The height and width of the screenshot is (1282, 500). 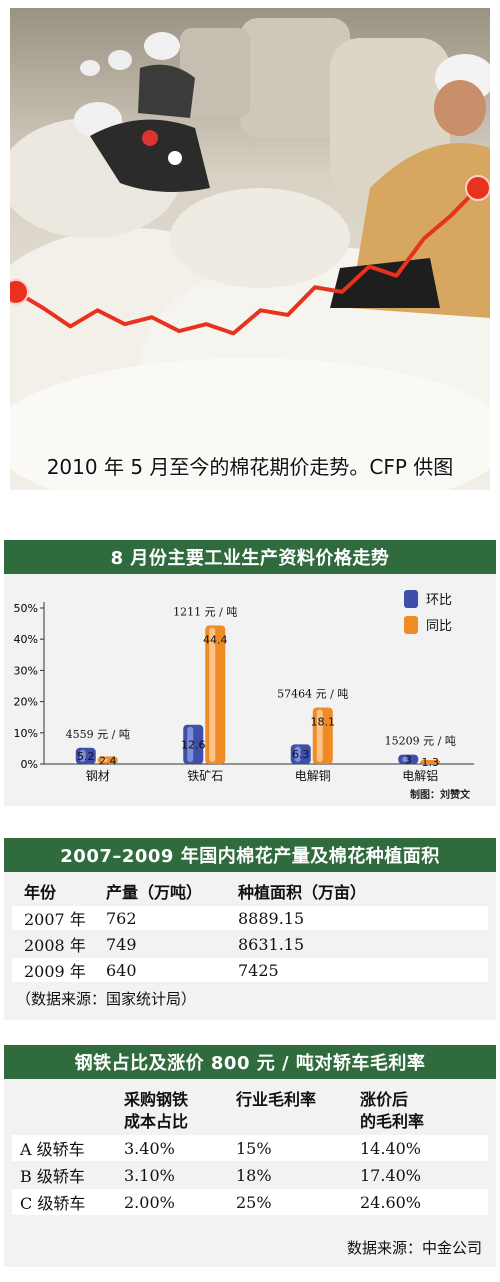 I want to click on col-industry-margin: 行业毛利率, so click(x=276, y=1099).